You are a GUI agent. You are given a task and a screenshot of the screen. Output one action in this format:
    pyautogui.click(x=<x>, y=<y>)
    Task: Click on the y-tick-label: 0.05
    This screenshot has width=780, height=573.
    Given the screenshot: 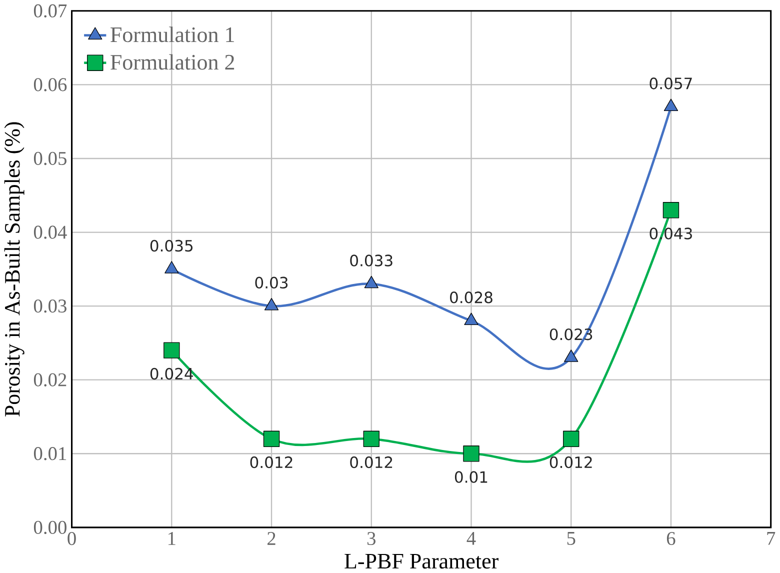 What is the action you would take?
    pyautogui.click(x=50, y=159)
    